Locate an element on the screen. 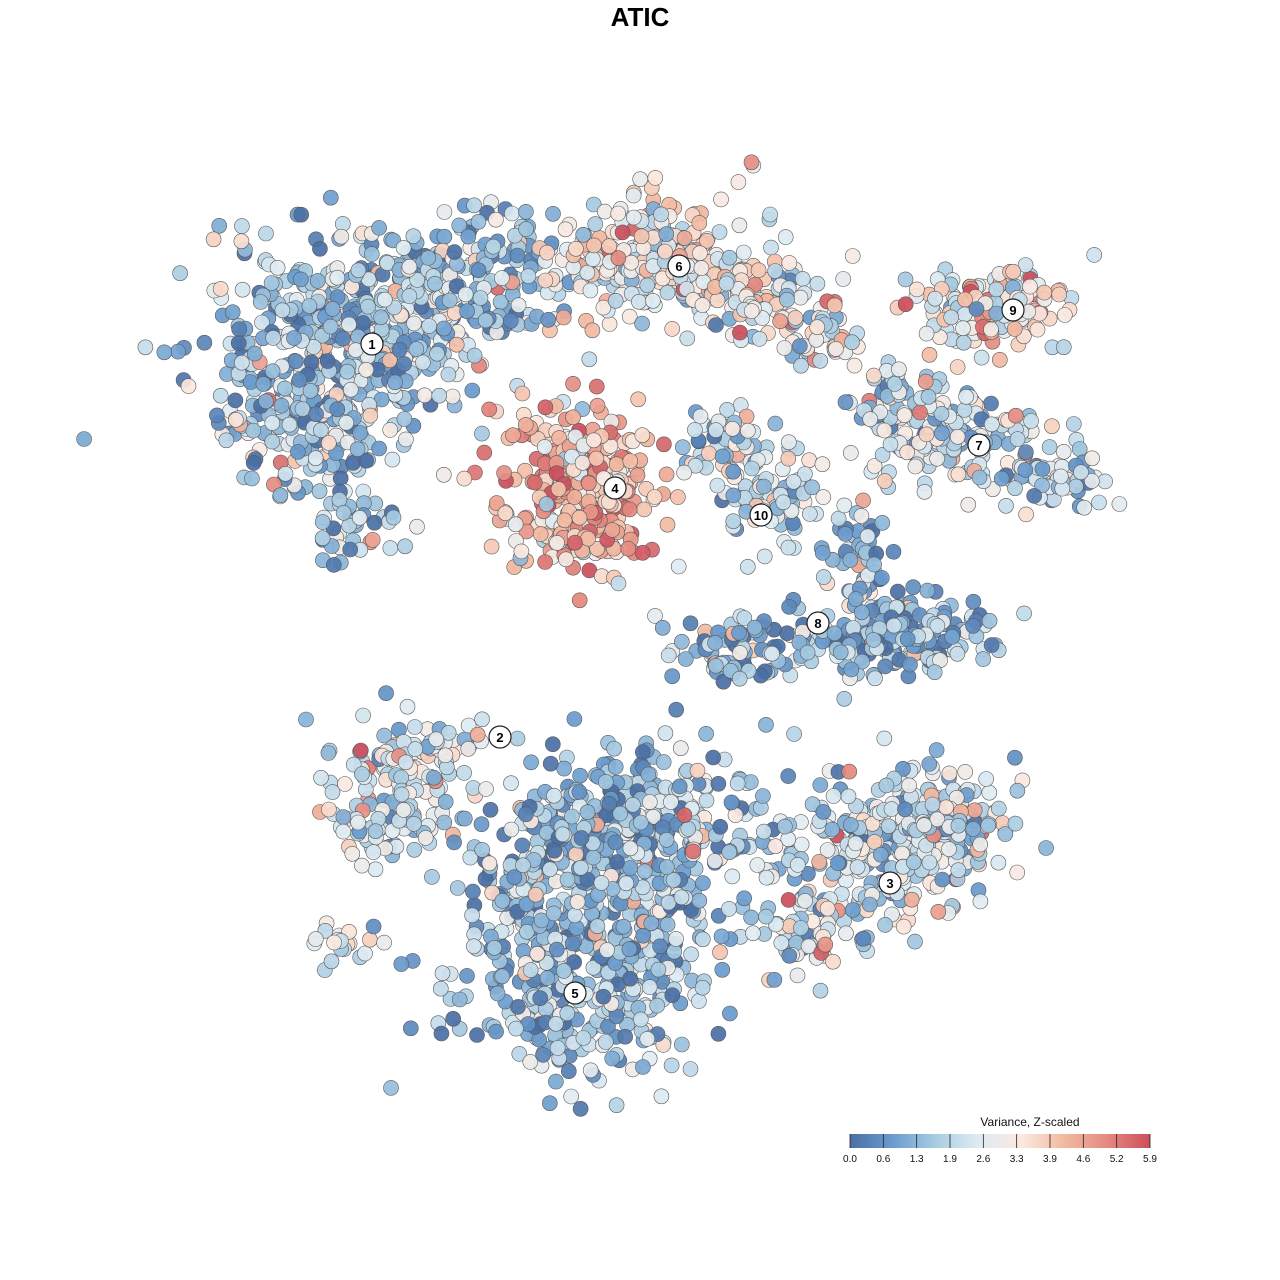 The image size is (1280, 1280). legend-tick-label: 3.9 is located at coordinates (1050, 1159).